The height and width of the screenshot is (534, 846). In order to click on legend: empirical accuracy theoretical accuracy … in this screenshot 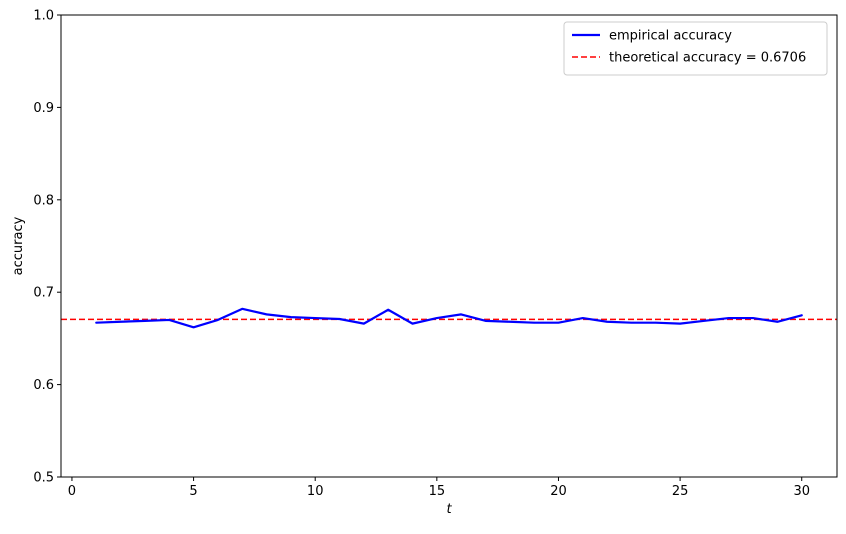, I will do `click(695, 48)`.